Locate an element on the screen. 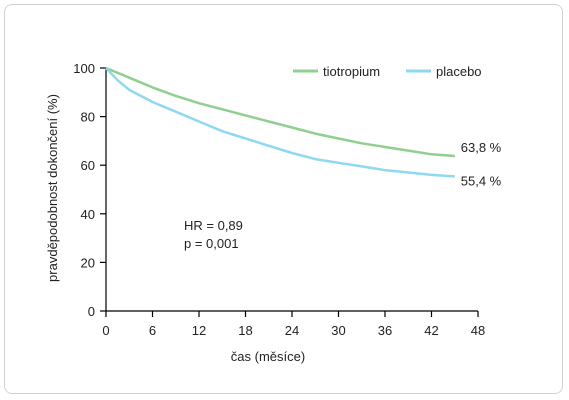  x-tick-label: 18 is located at coordinates (245, 330).